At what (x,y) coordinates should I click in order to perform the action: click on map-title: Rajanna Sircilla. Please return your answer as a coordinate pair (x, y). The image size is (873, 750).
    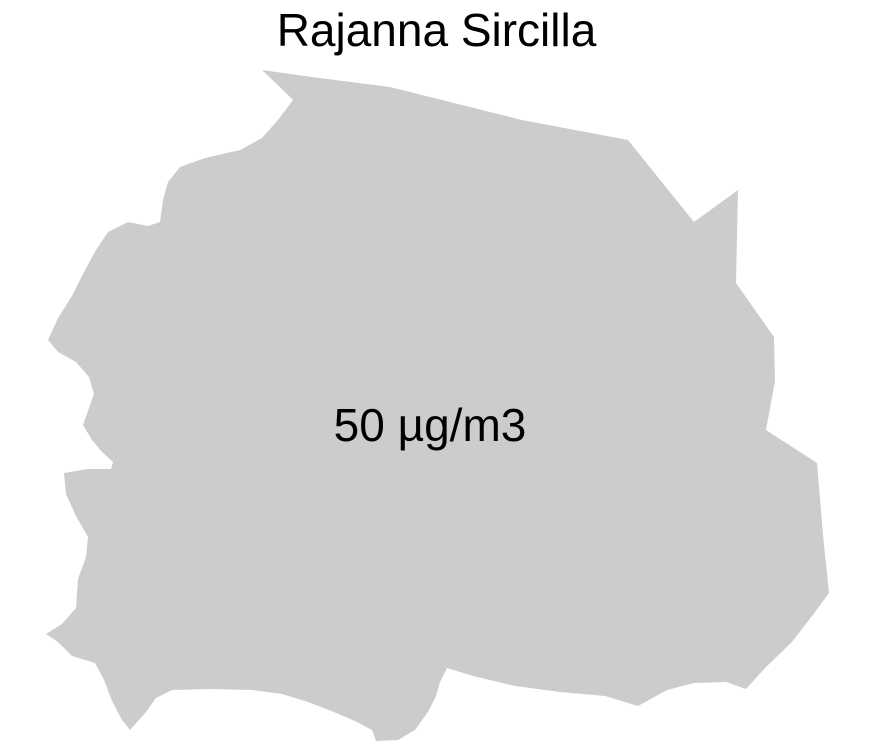
    Looking at the image, I should click on (436, 30).